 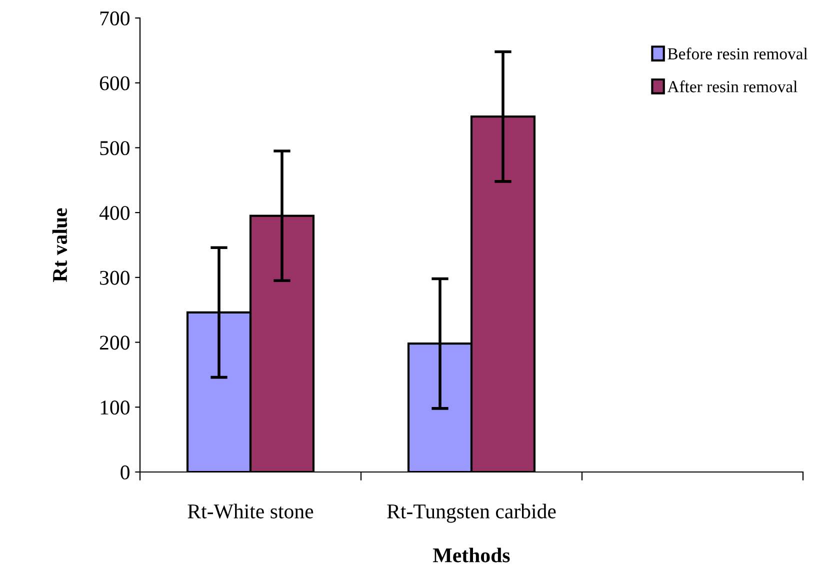 I want to click on y-tick-label: 500, so click(x=115, y=148).